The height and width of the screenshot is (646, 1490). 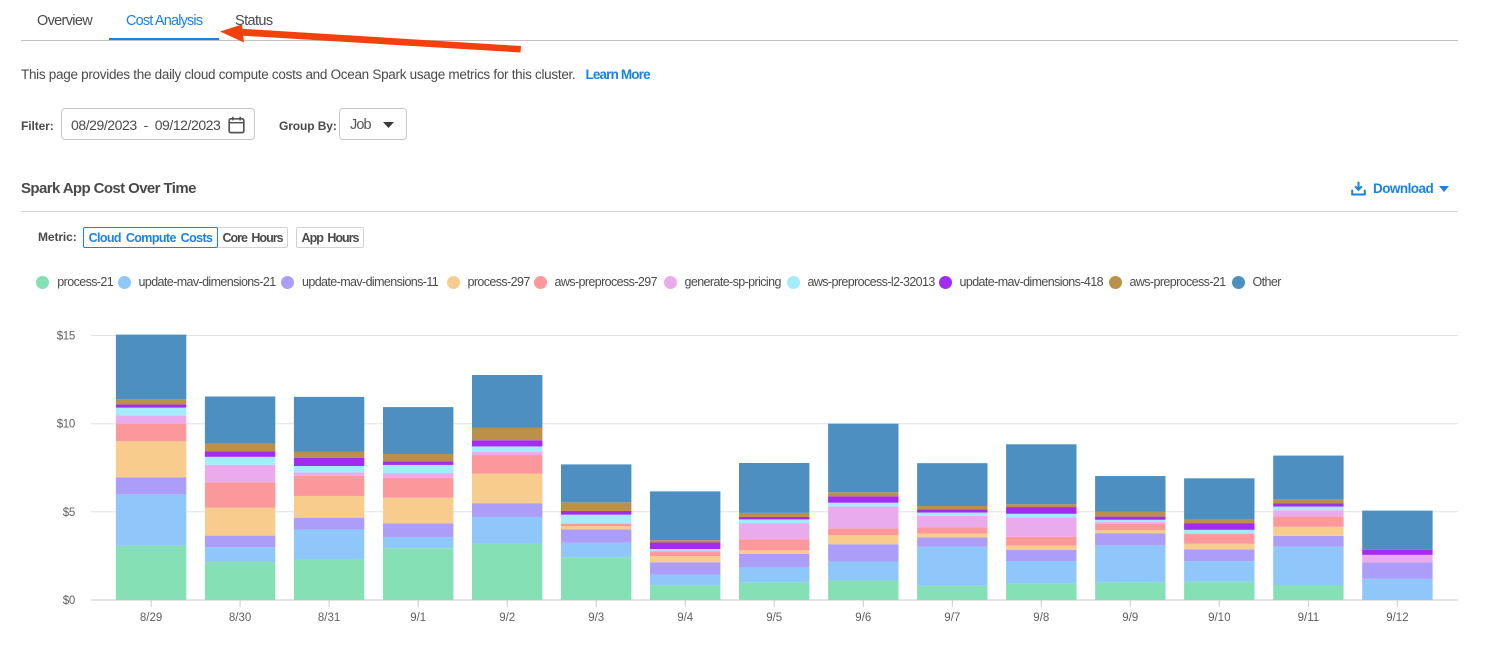 What do you see at coordinates (596, 618) in the screenshot?
I see `svg-text: 9/3` at bounding box center [596, 618].